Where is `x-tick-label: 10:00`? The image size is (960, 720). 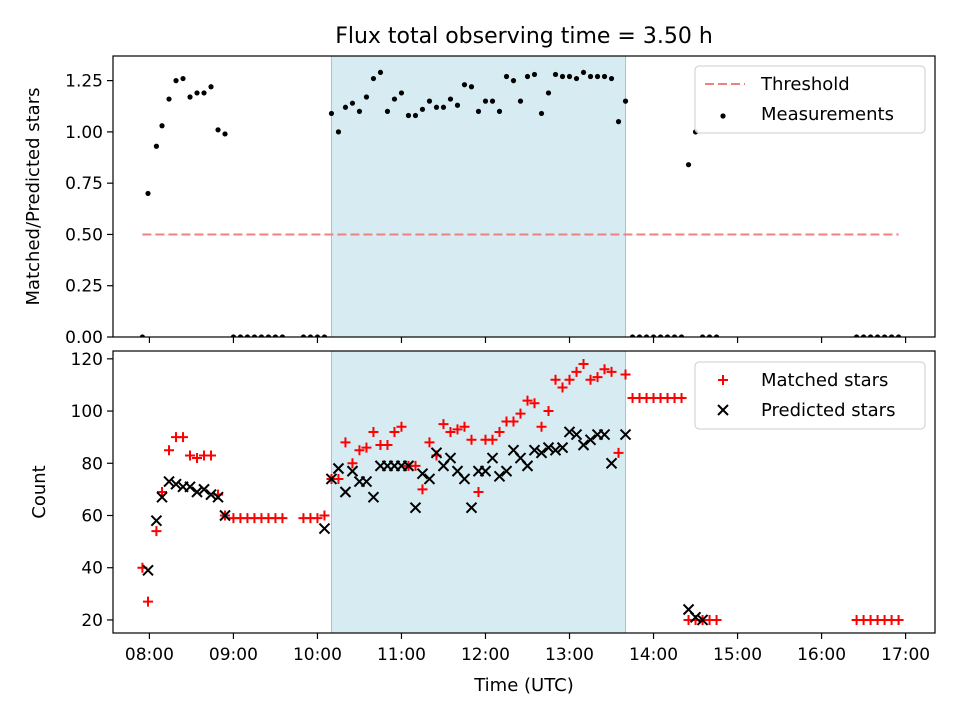 x-tick-label: 10:00 is located at coordinates (317, 655).